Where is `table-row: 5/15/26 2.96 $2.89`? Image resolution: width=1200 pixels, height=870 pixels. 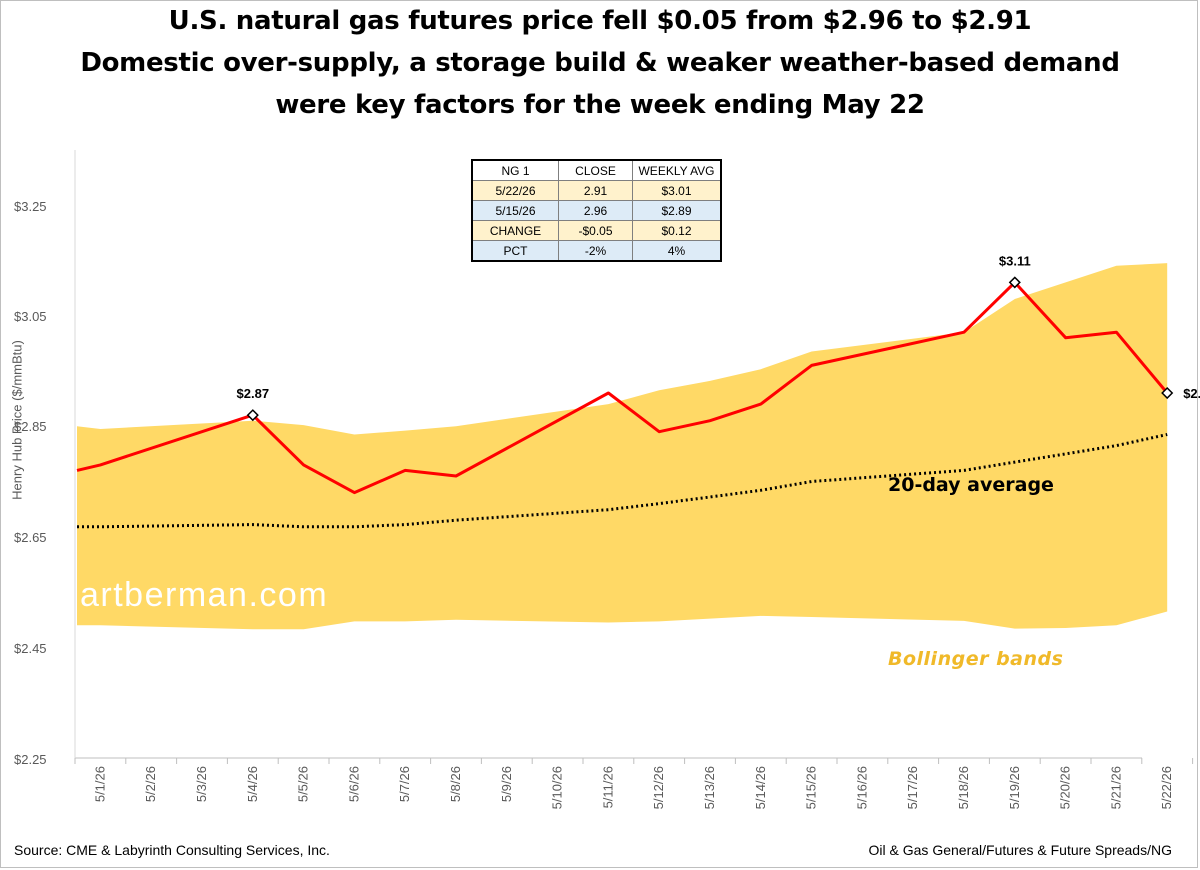
table-row: 5/15/26 2.96 $2.89 is located at coordinates (596, 210).